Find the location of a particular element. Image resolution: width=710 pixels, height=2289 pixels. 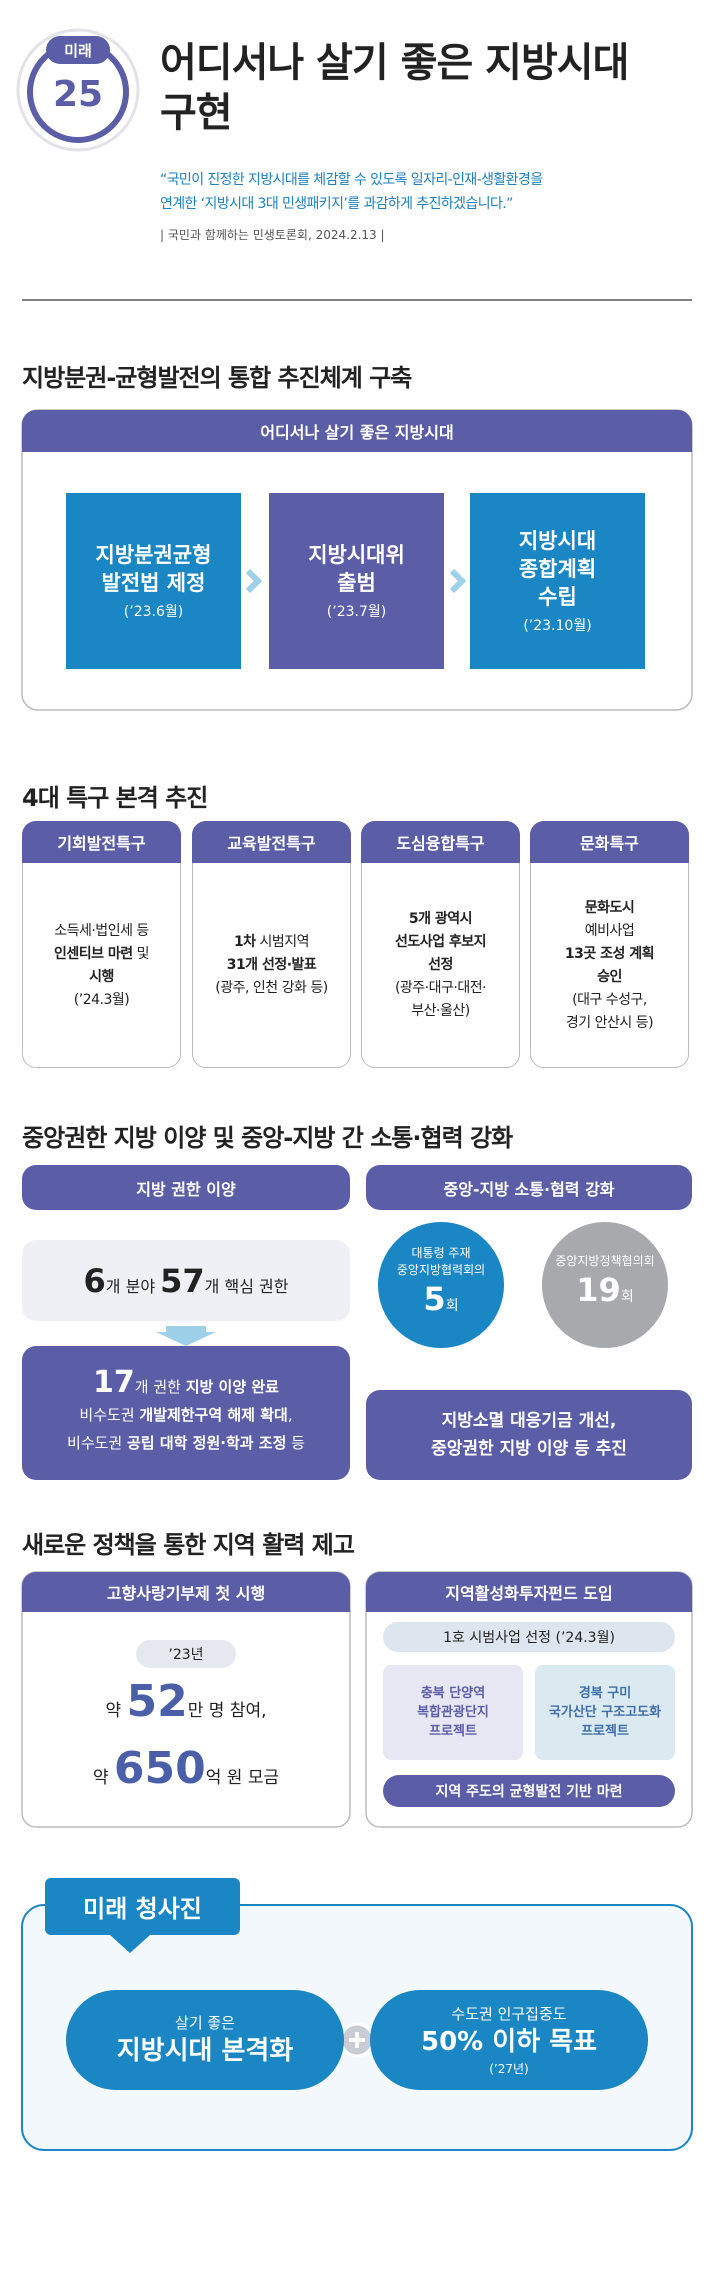

circle: 대통령 주재 중앙지방협력회의 5회 is located at coordinates (441, 1285).